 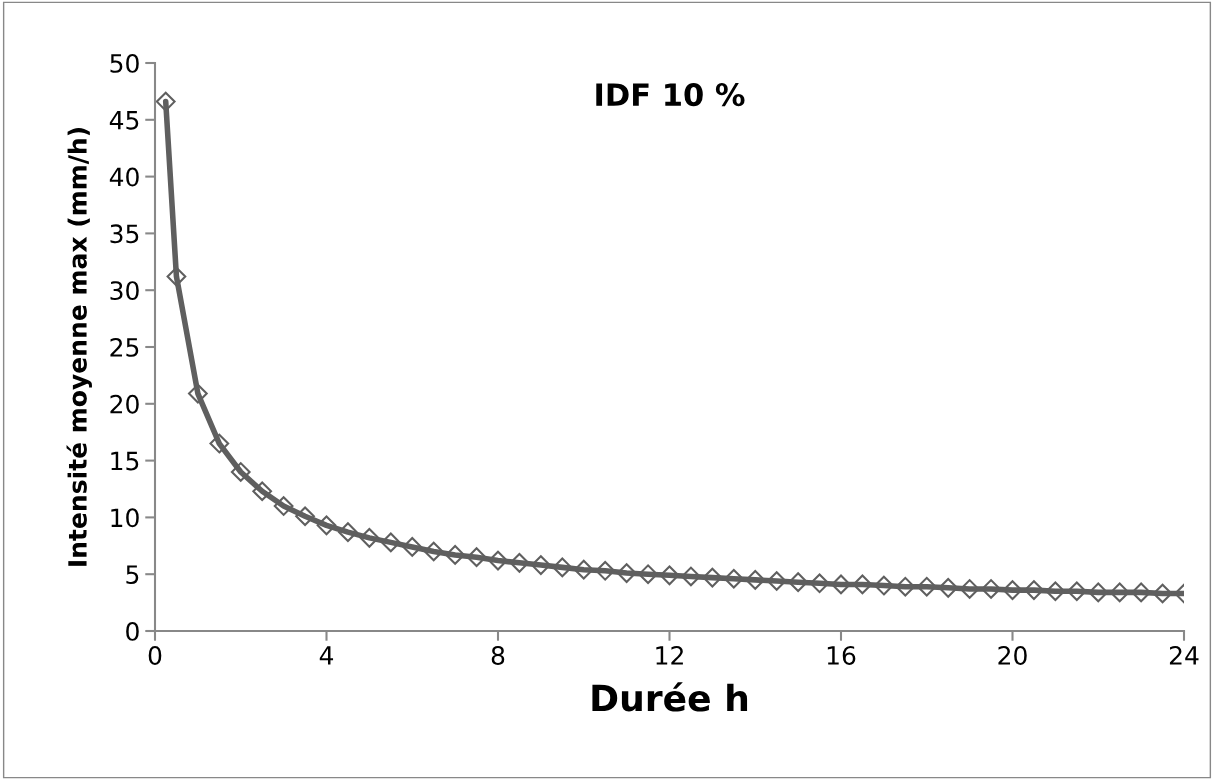 What do you see at coordinates (124, 404) in the screenshot?
I see `y-tick-label: 20` at bounding box center [124, 404].